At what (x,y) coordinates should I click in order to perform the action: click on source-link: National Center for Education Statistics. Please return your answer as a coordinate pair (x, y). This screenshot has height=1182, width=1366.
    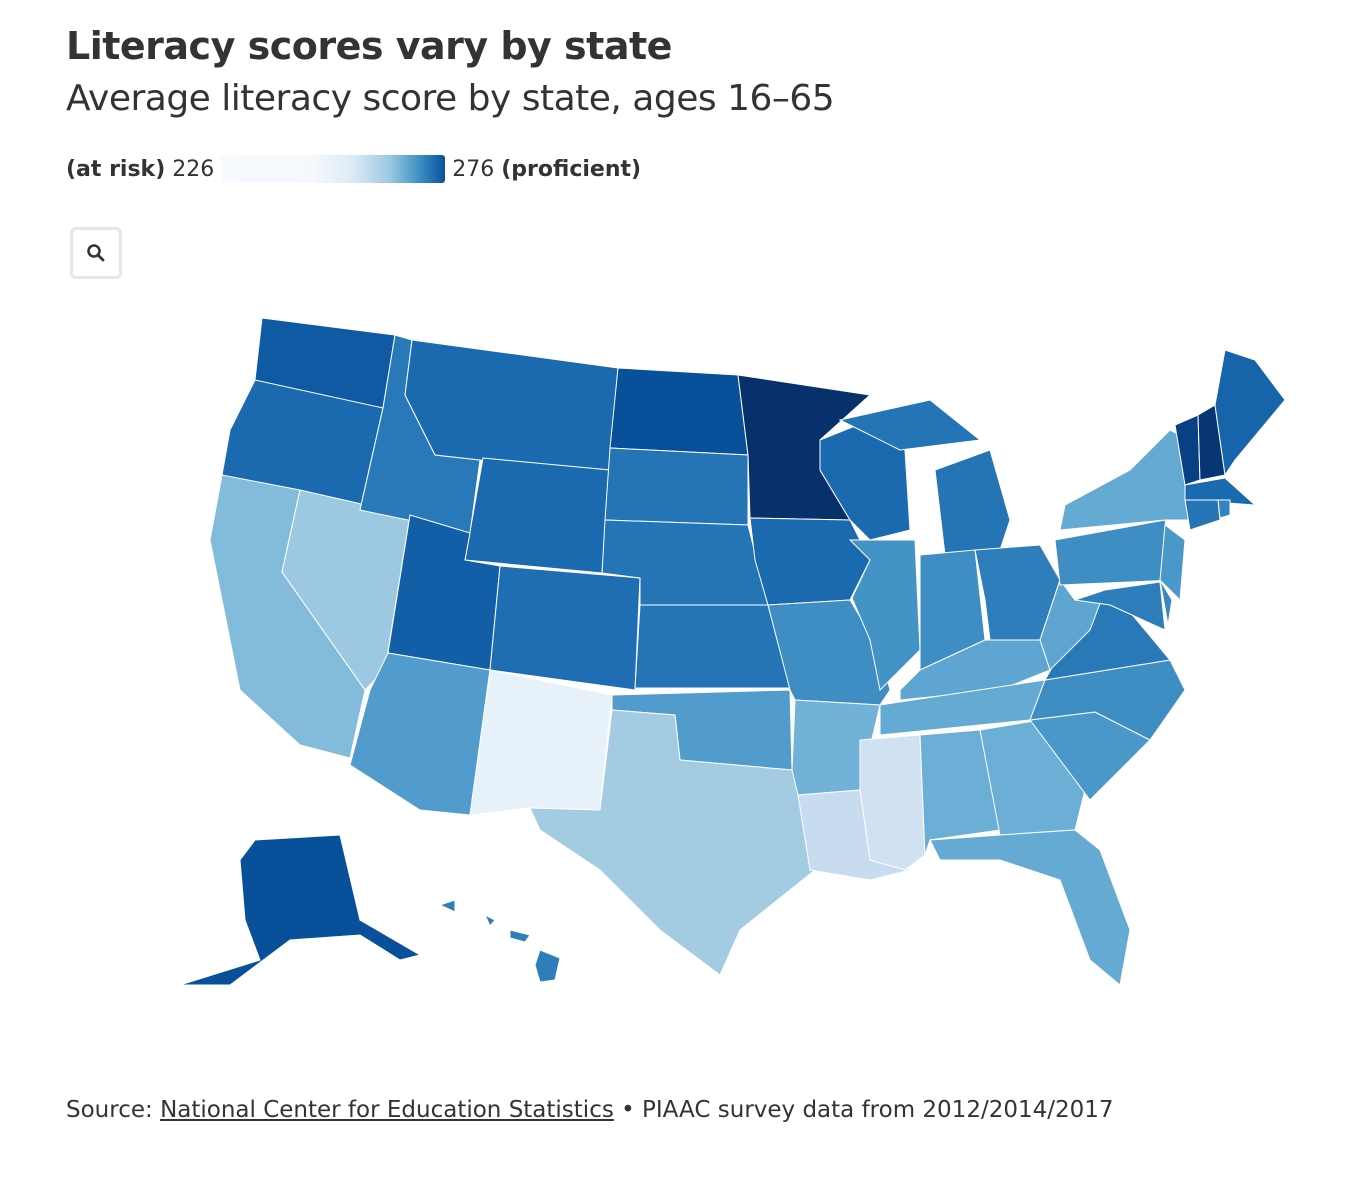
    Looking at the image, I should click on (387, 1110).